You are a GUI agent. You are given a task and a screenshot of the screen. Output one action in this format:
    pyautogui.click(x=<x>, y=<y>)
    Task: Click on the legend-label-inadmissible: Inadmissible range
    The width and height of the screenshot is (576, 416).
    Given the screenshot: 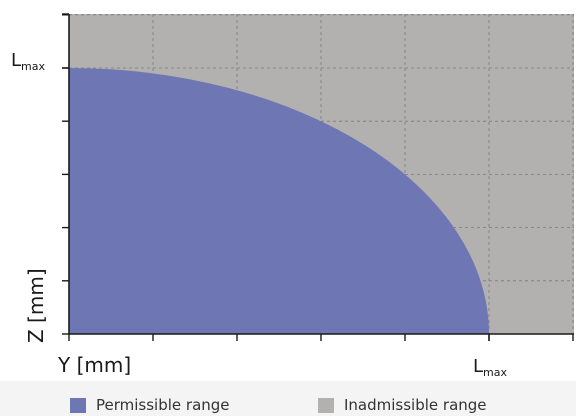 What is the action you would take?
    pyautogui.click(x=415, y=405)
    